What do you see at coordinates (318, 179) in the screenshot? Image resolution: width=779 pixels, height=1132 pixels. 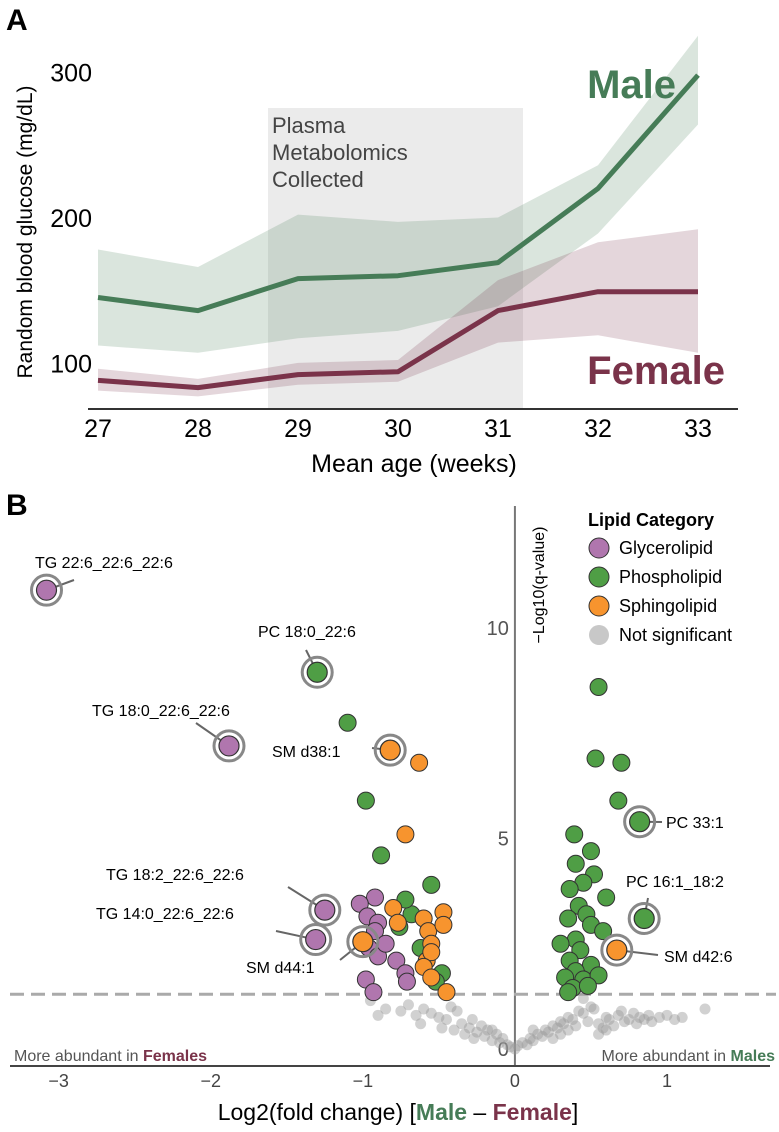 I see `shaded-label-line-3: Collected` at bounding box center [318, 179].